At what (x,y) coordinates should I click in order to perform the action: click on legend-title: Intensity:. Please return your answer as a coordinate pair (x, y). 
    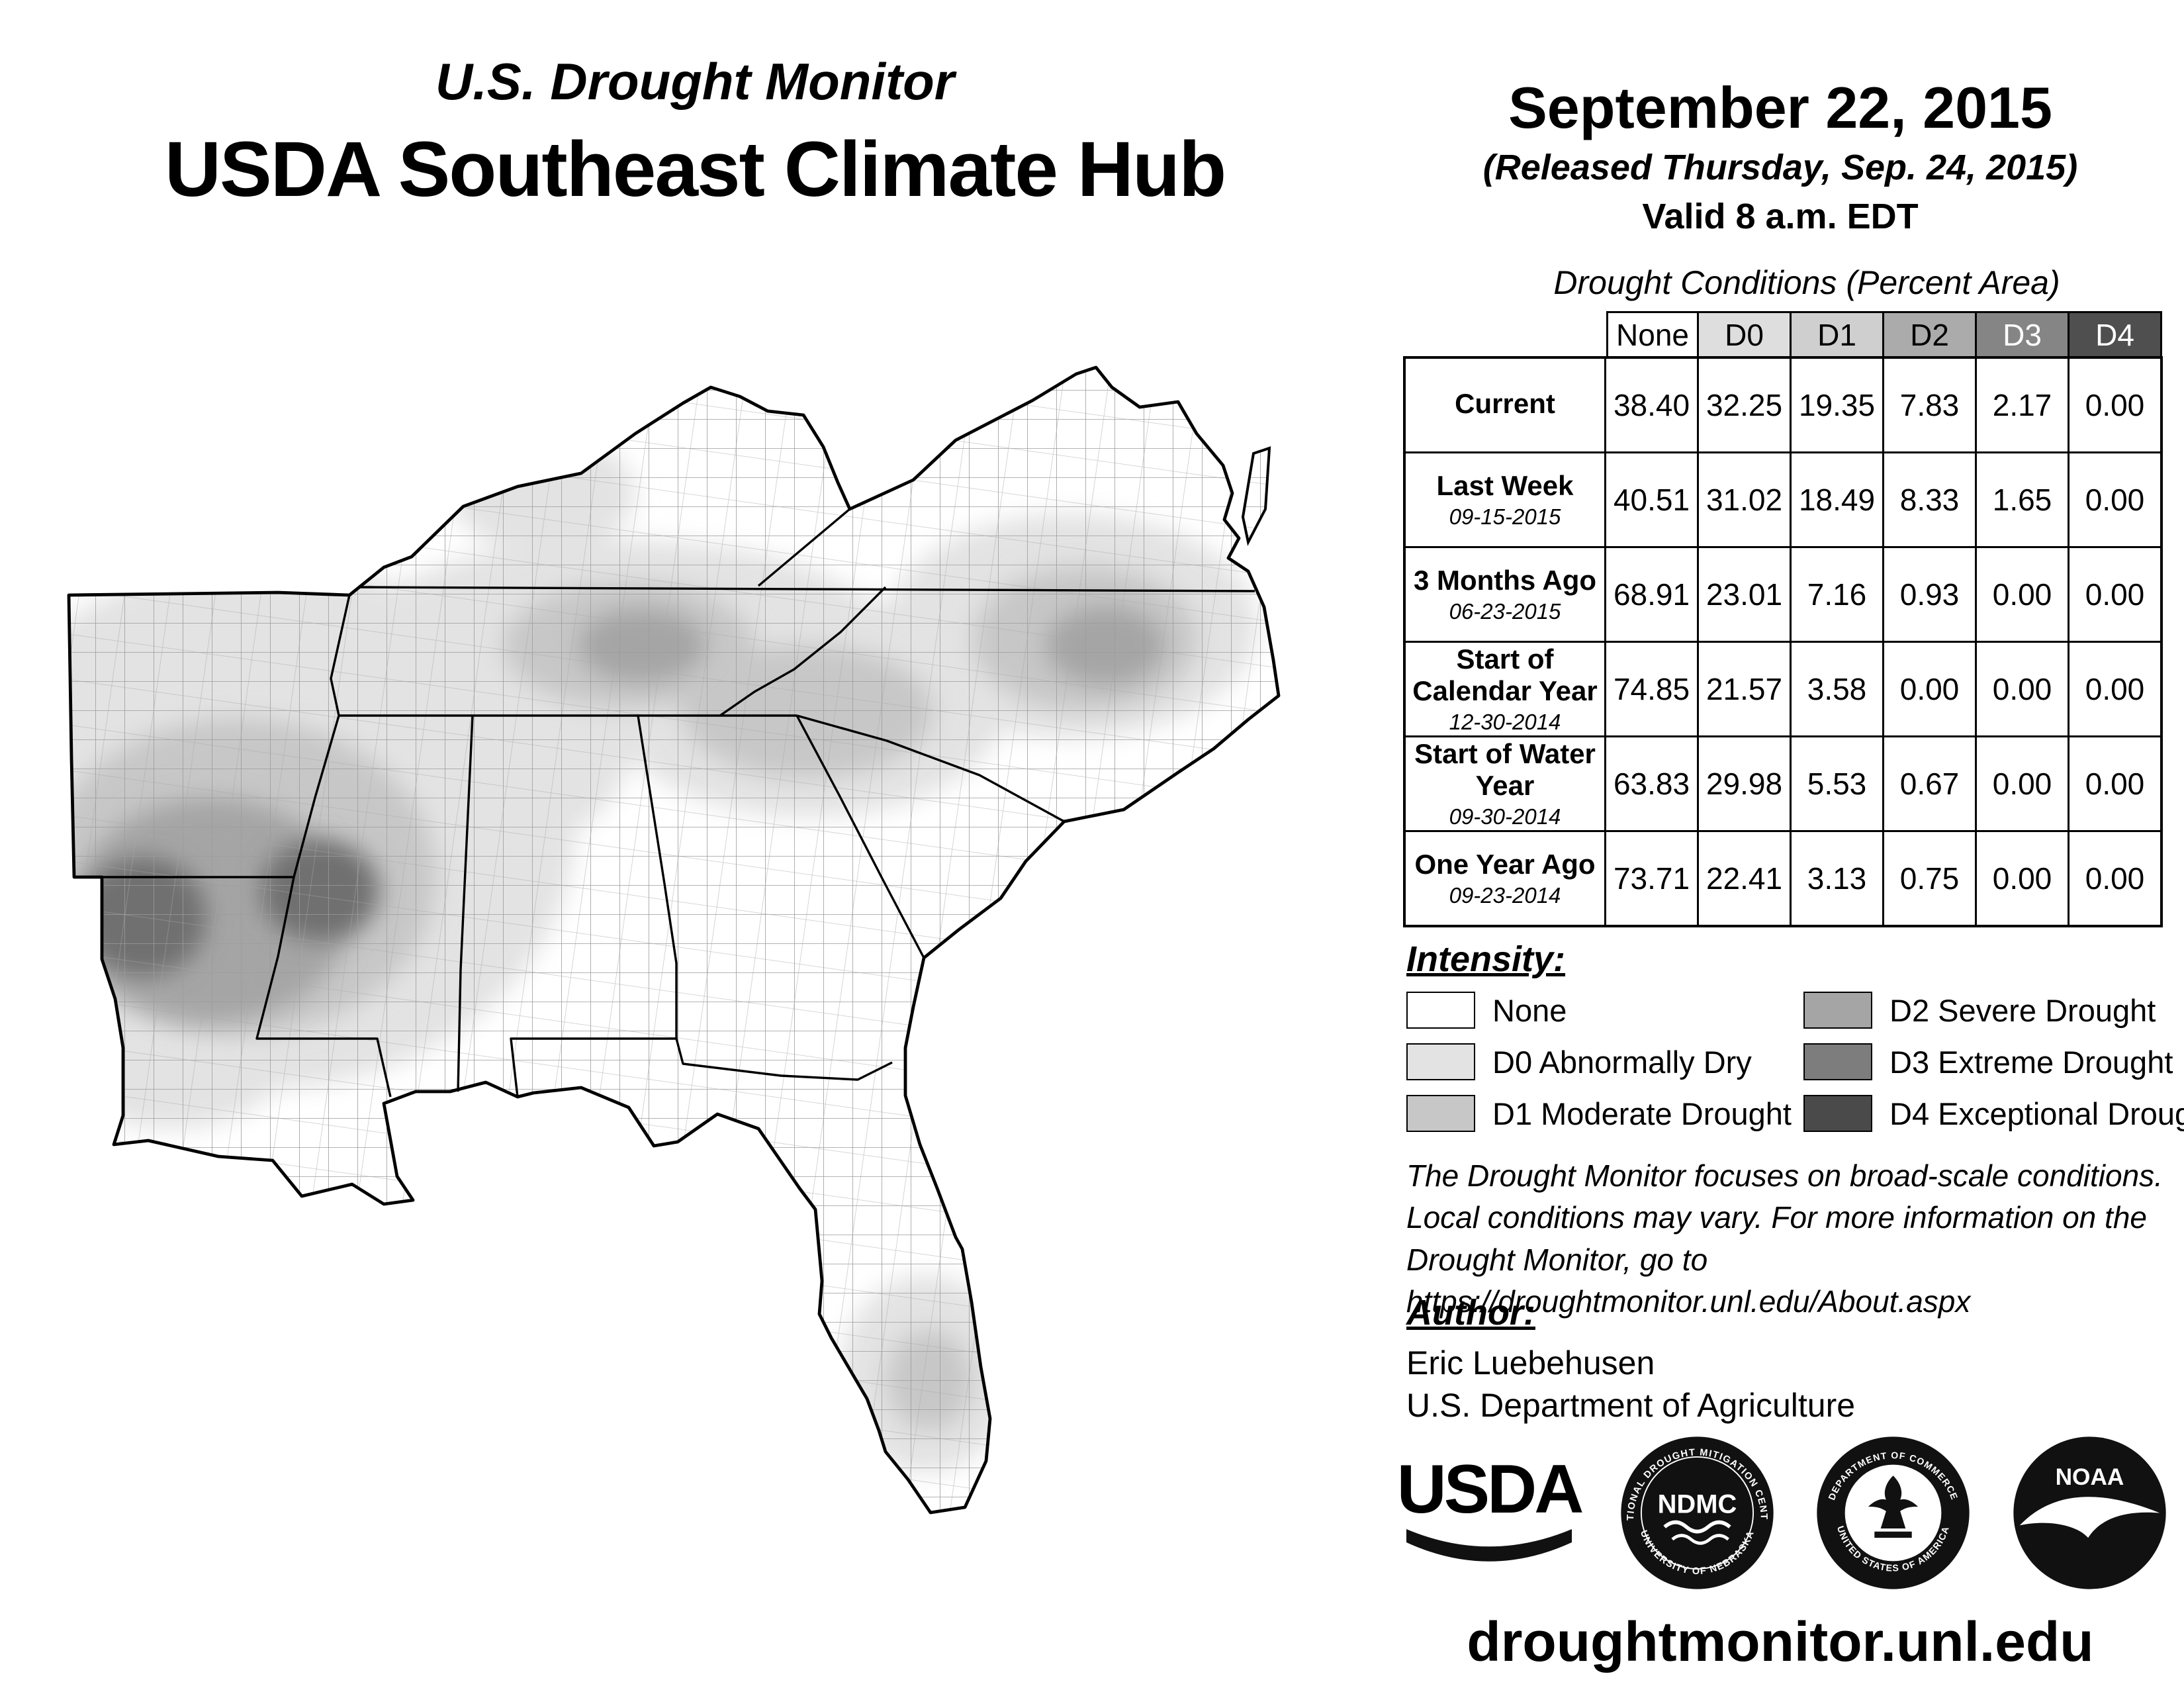
    Looking at the image, I should click on (1486, 959).